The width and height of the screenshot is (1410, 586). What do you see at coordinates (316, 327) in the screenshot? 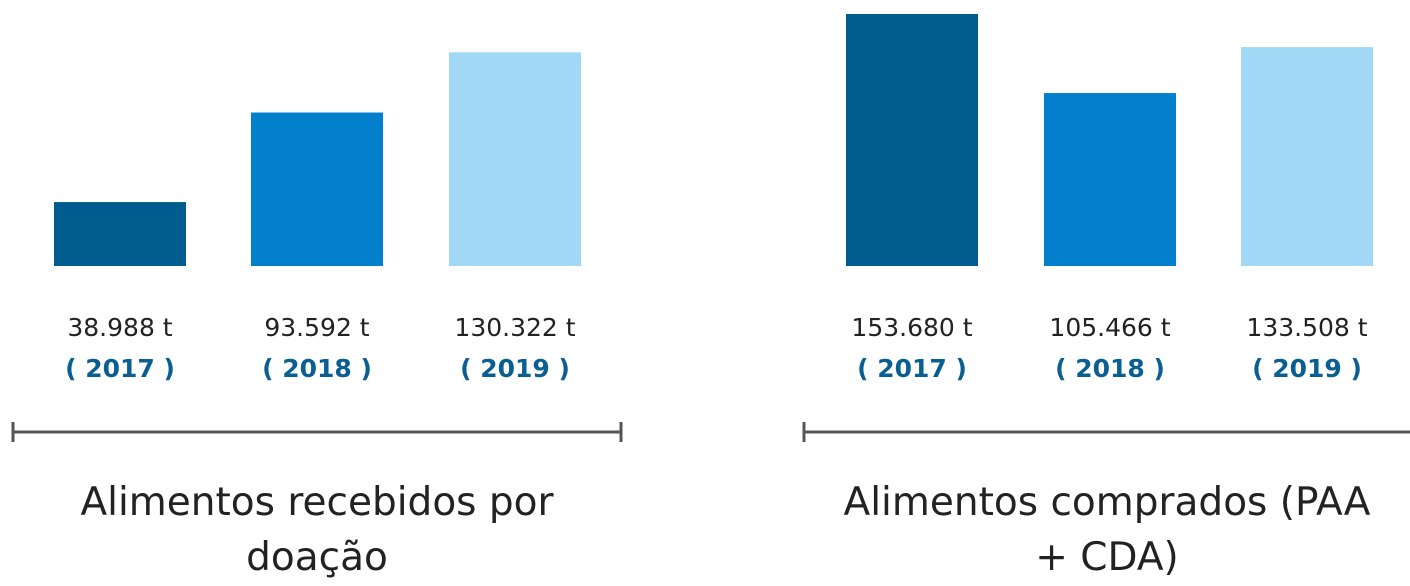
I see `value-label: 93.592 t` at bounding box center [316, 327].